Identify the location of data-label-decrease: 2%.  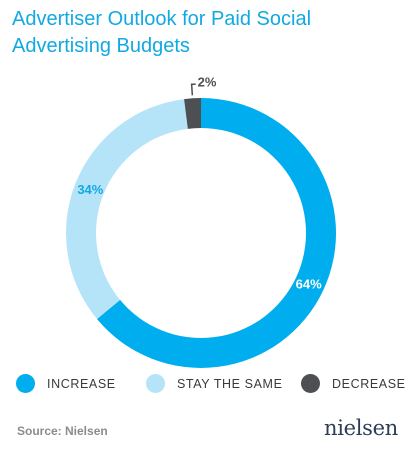
(207, 81).